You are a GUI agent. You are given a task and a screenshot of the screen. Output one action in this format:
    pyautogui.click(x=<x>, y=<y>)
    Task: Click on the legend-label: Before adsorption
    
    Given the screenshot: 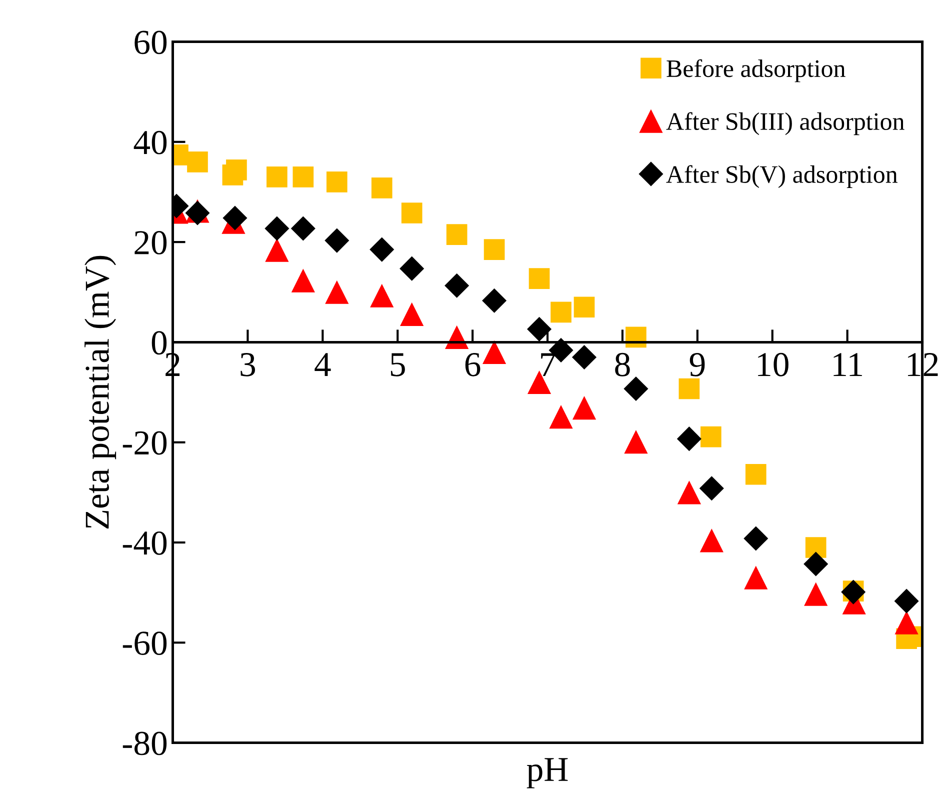 What is the action you would take?
    pyautogui.click(x=756, y=70)
    